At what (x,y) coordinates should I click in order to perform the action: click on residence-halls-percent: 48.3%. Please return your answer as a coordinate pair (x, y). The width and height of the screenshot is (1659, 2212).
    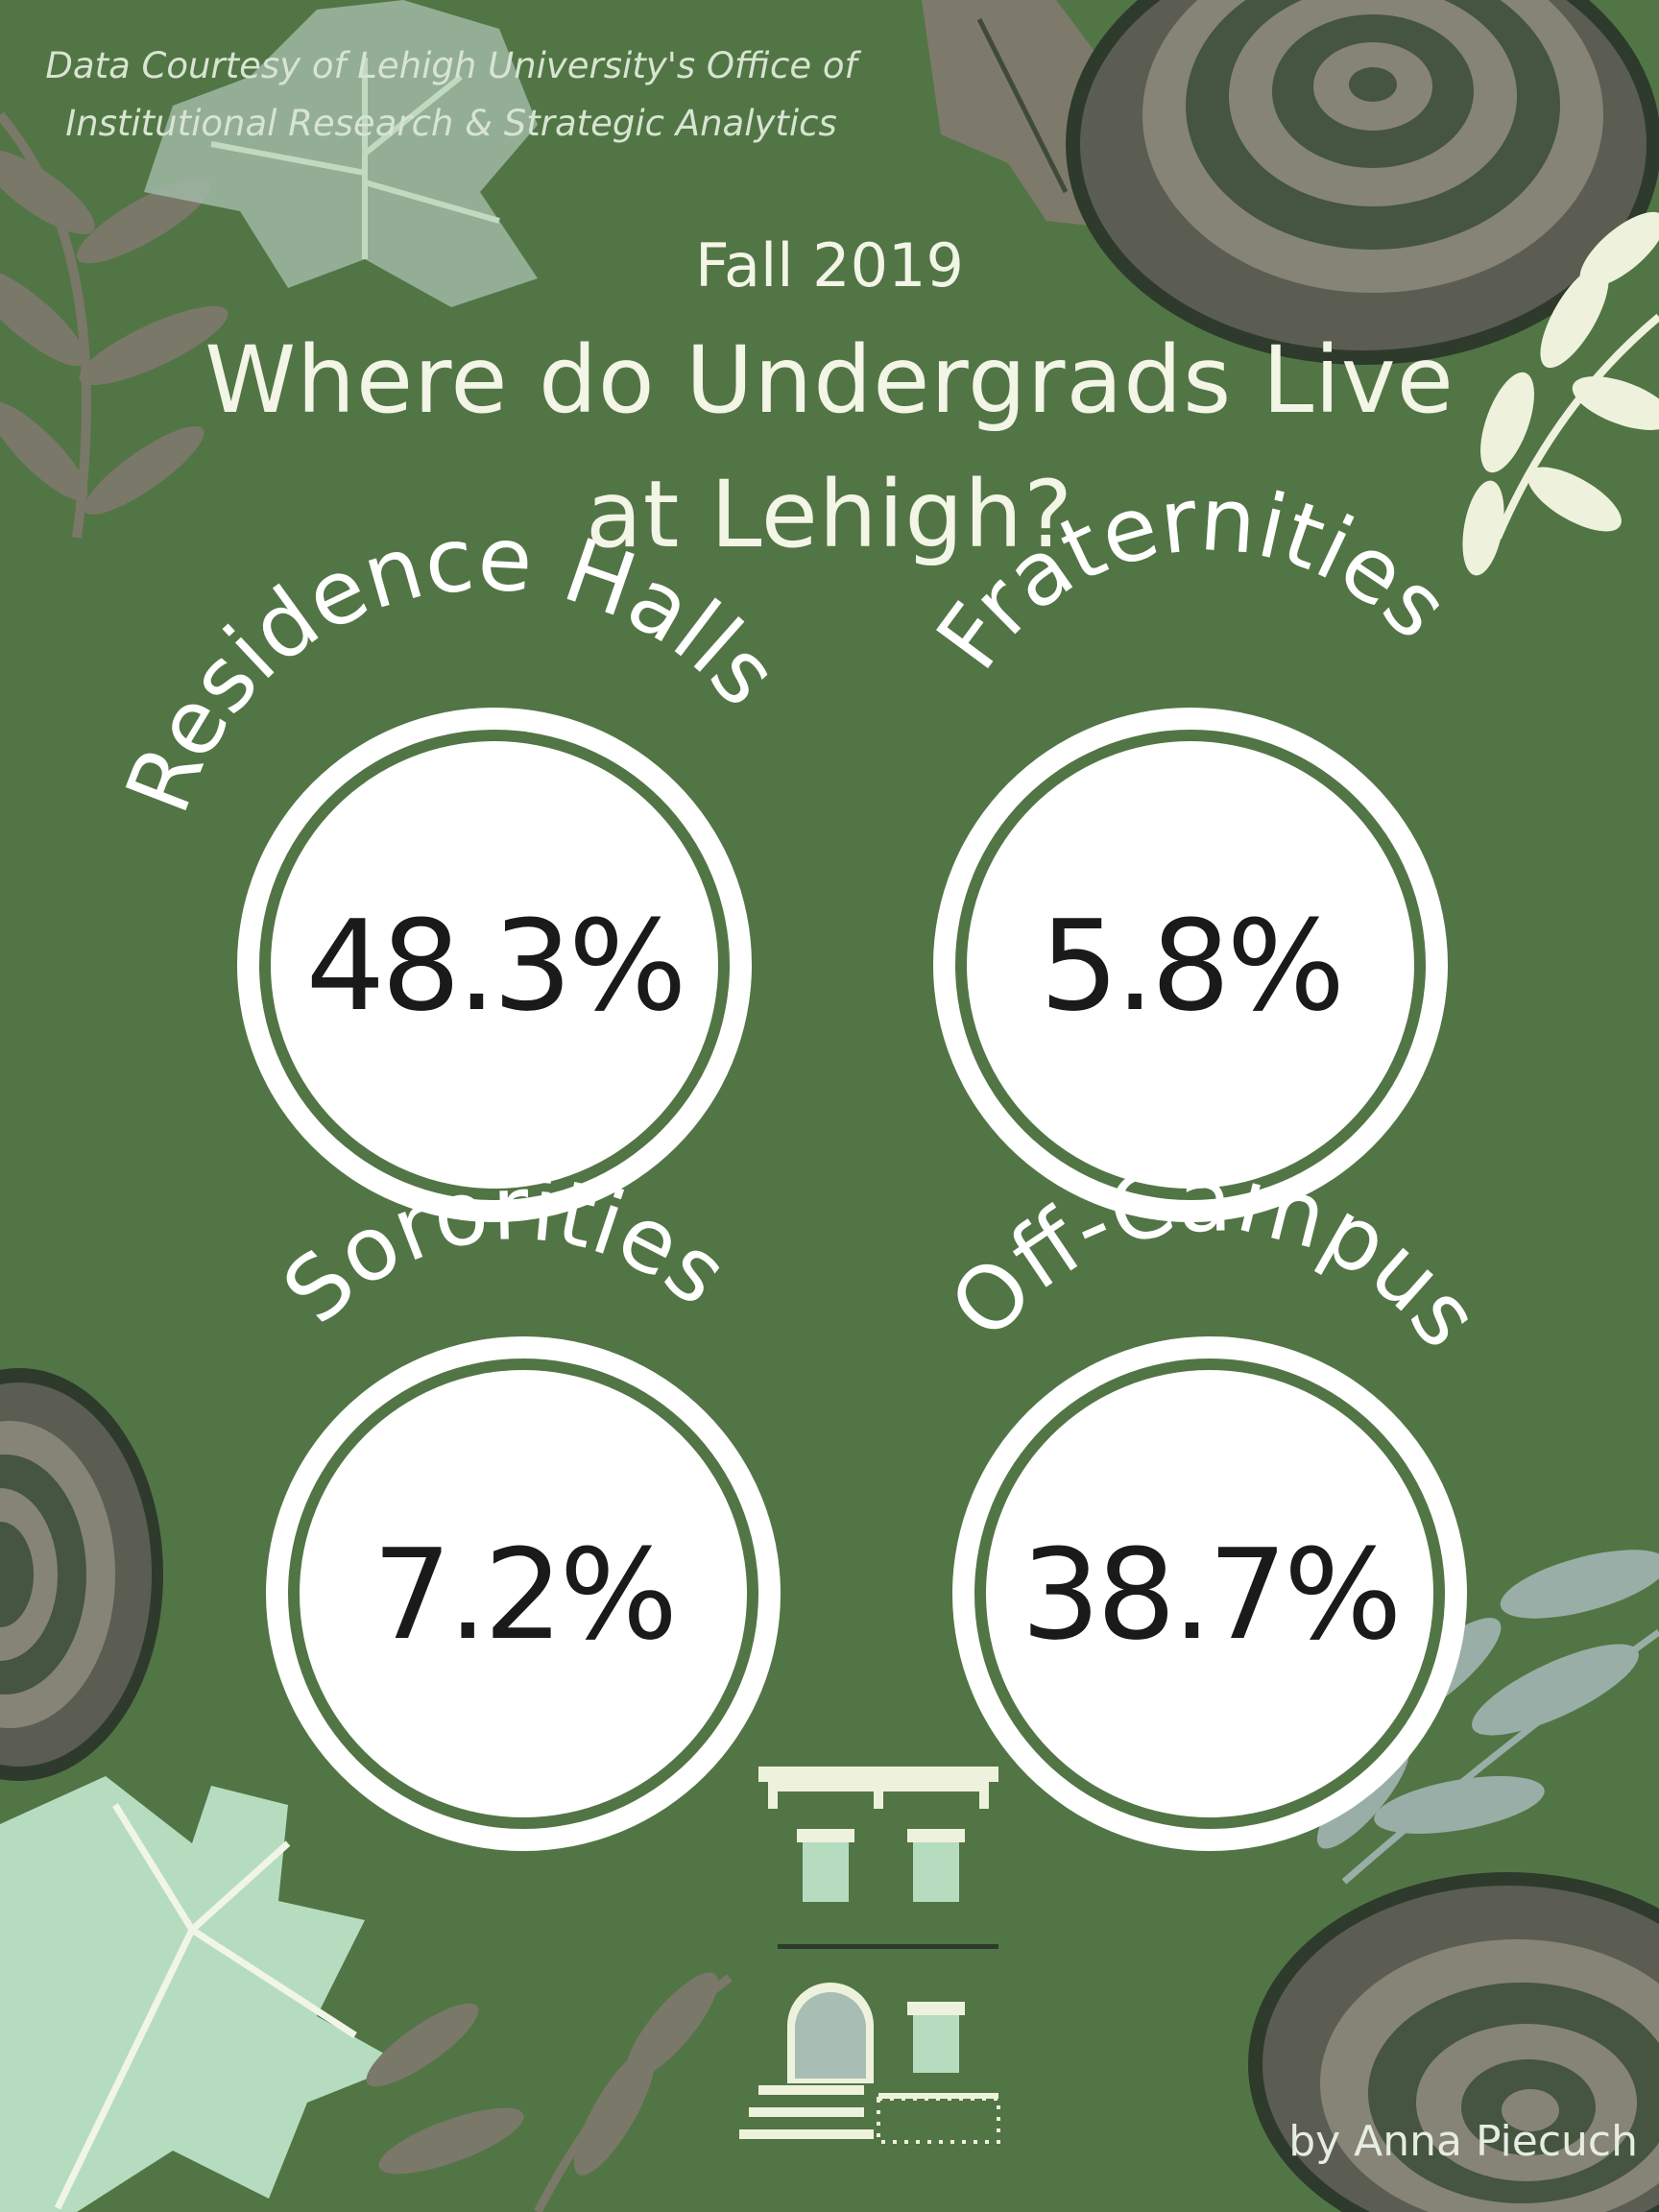
    Looking at the image, I should click on (496, 966).